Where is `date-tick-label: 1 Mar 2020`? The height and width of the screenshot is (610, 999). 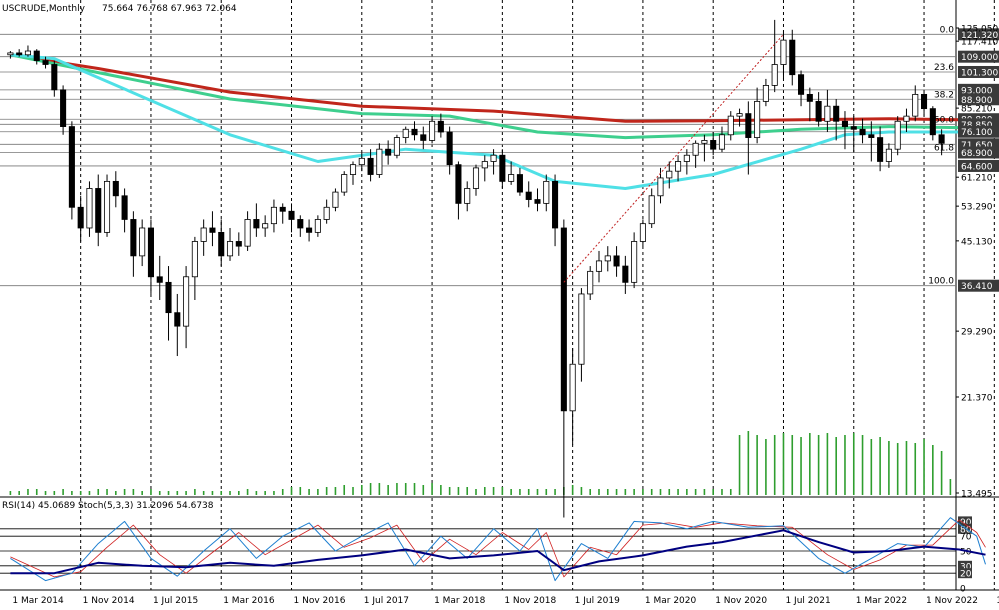
date-tick-label: 1 Mar 2020 is located at coordinates (671, 601).